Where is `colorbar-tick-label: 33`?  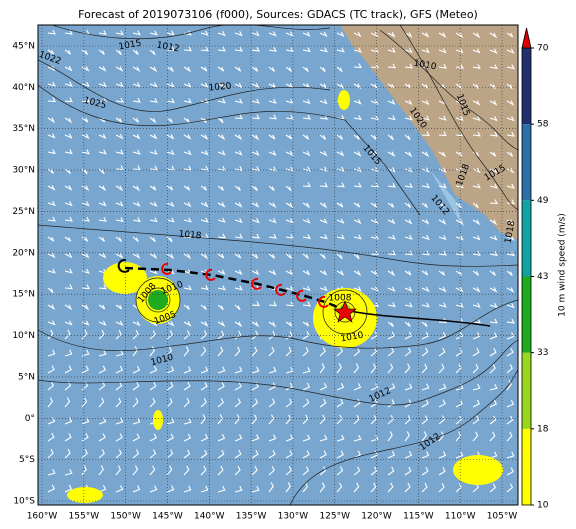
colorbar-tick-label: 33 is located at coordinates (542, 353).